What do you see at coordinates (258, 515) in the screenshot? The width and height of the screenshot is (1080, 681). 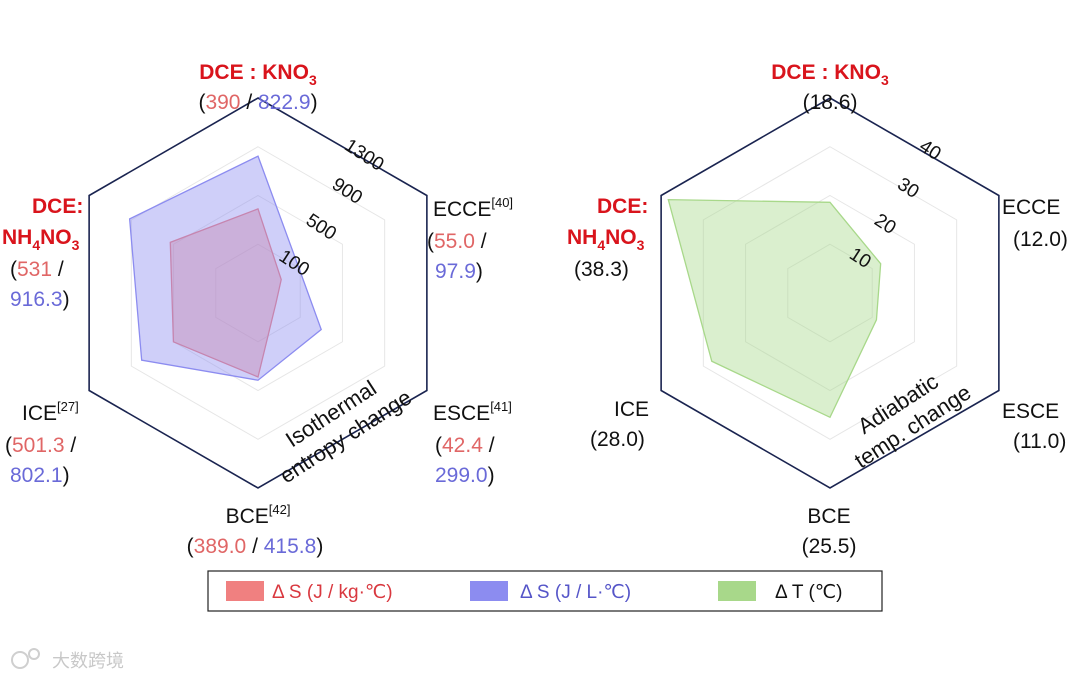 I see `left-label-bce: BCE[42]` at bounding box center [258, 515].